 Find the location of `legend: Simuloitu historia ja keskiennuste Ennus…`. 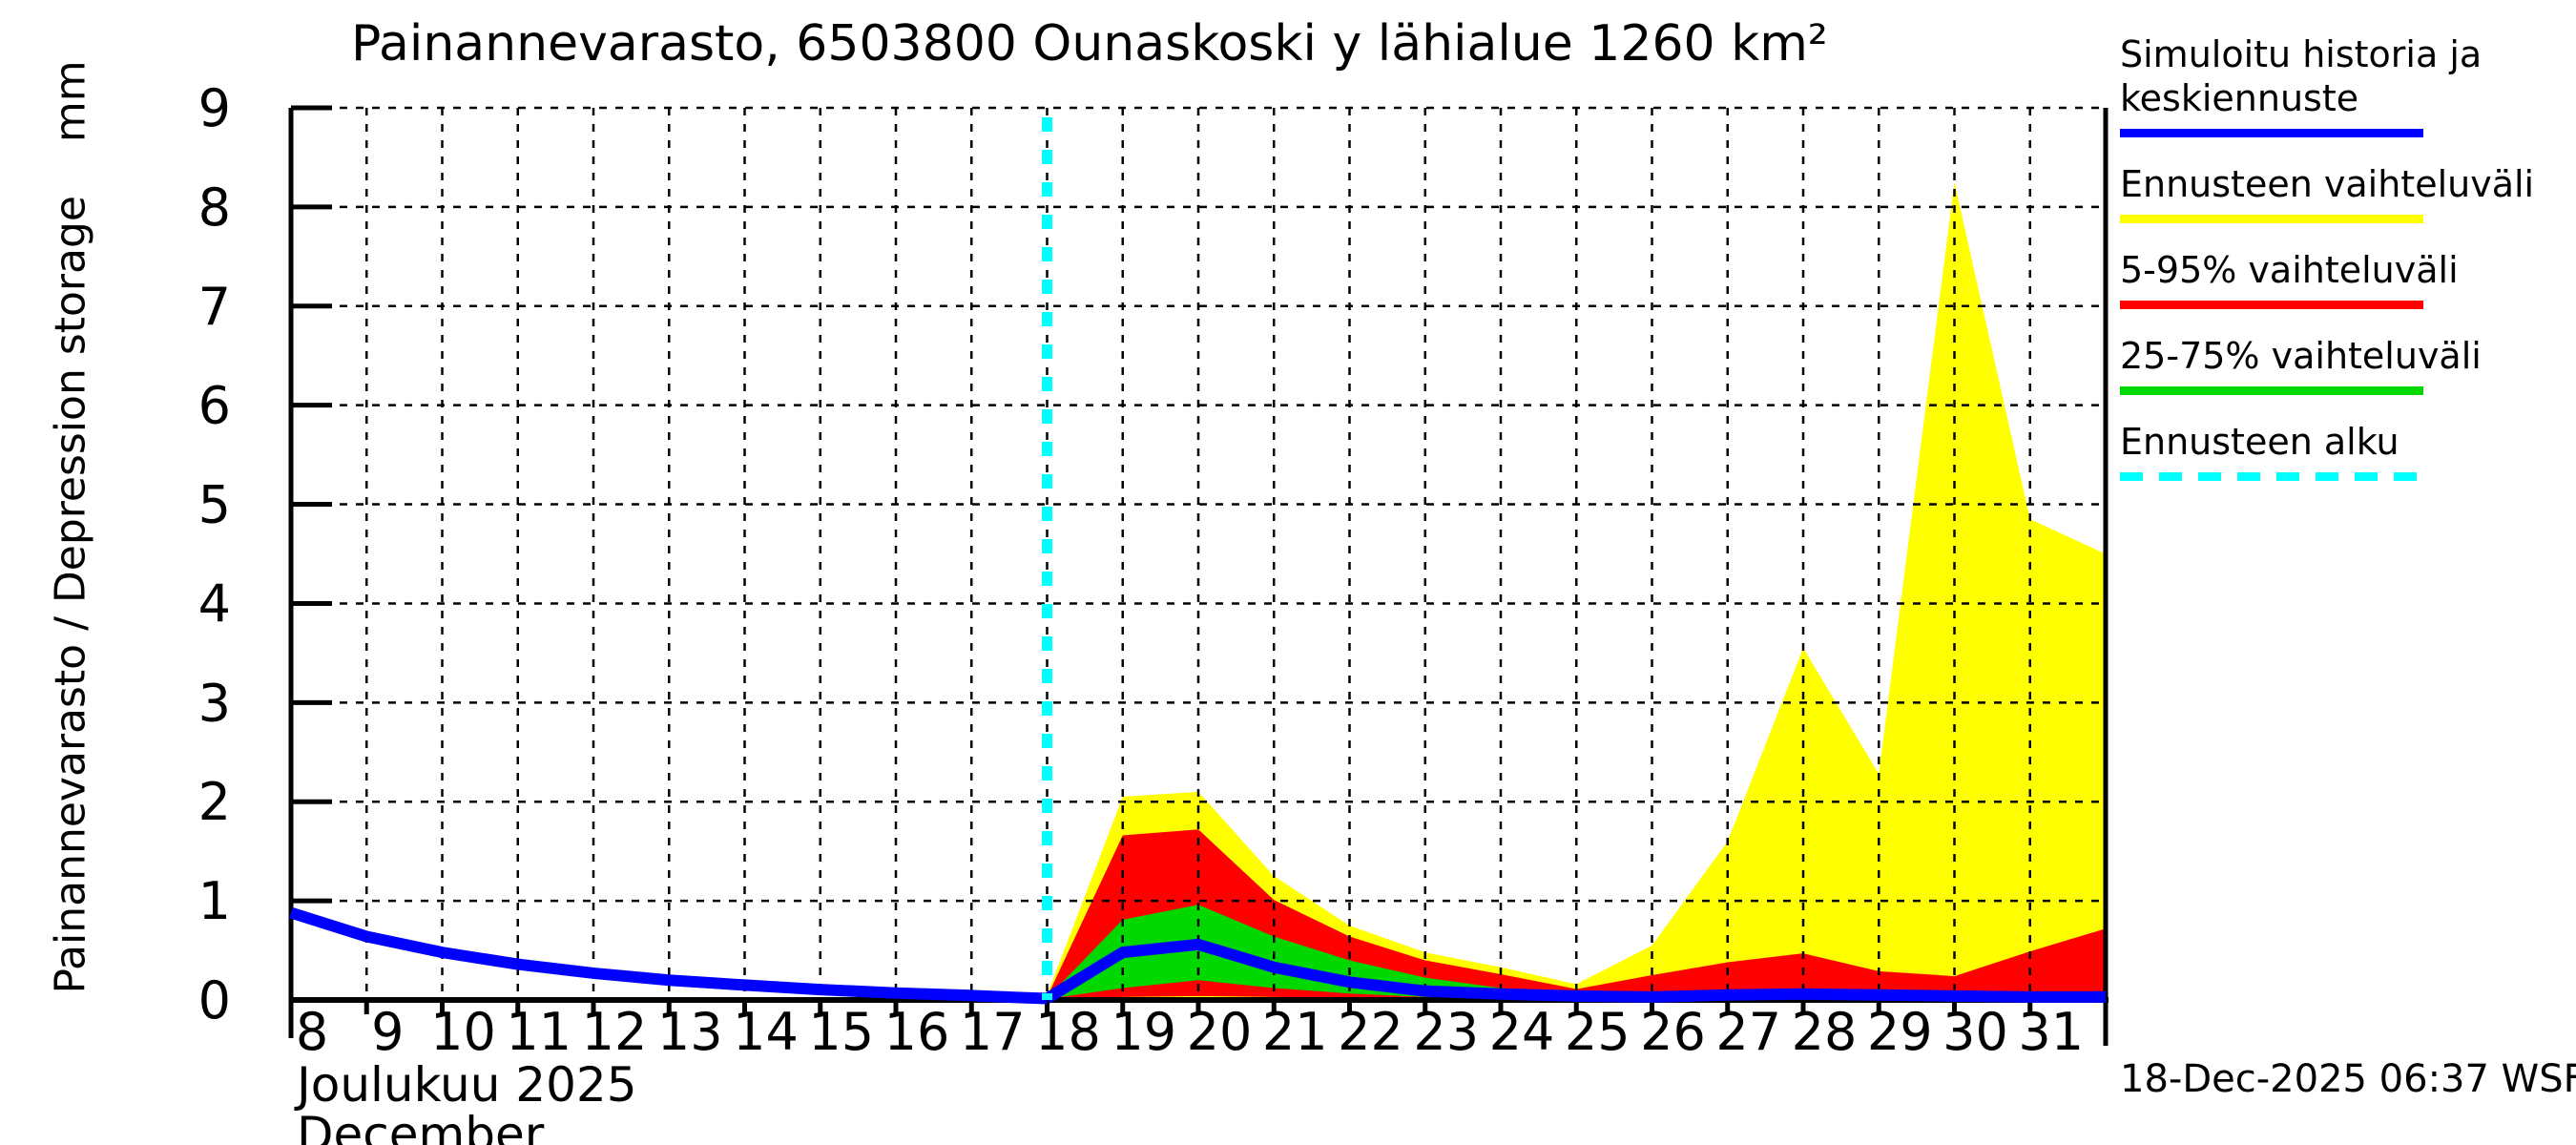

legend: Simuloitu historia ja keskiennuste Ennus… is located at coordinates (2344, 269).